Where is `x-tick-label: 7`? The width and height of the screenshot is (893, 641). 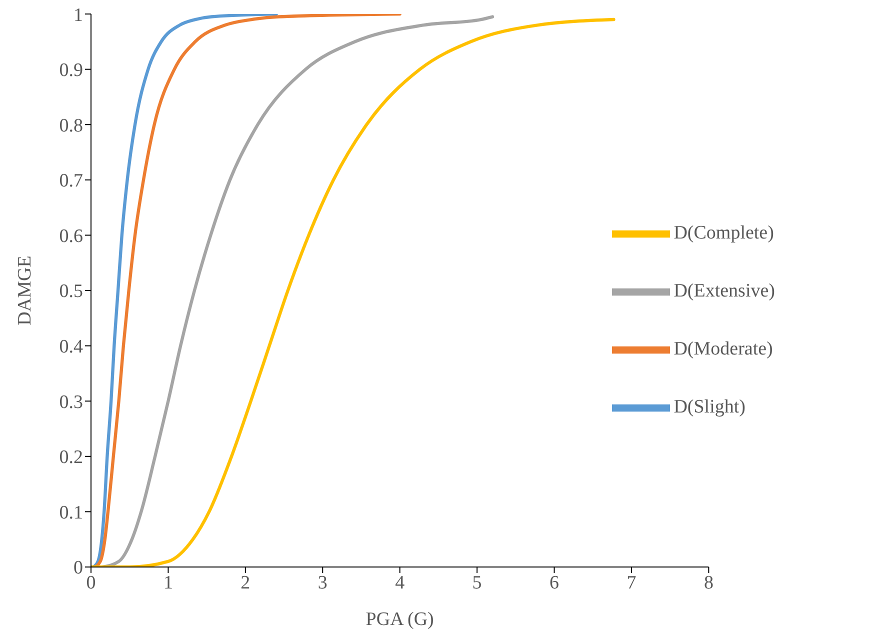 x-tick-label: 7 is located at coordinates (631, 583).